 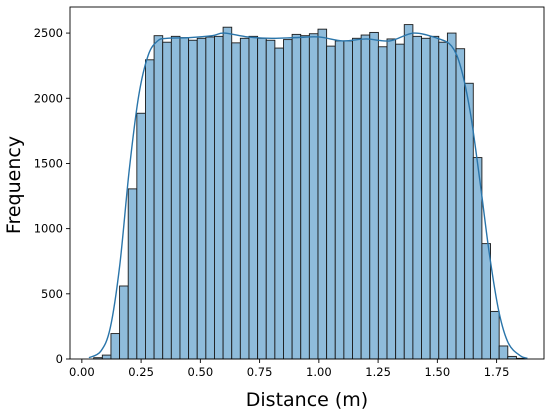 What do you see at coordinates (307, 400) in the screenshot?
I see `x-axis-title: Distance (m)` at bounding box center [307, 400].